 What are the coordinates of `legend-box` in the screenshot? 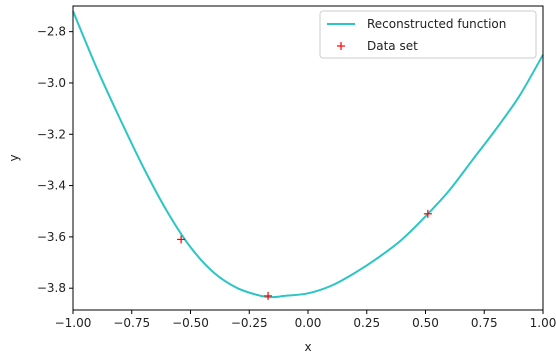 It's located at (428, 34).